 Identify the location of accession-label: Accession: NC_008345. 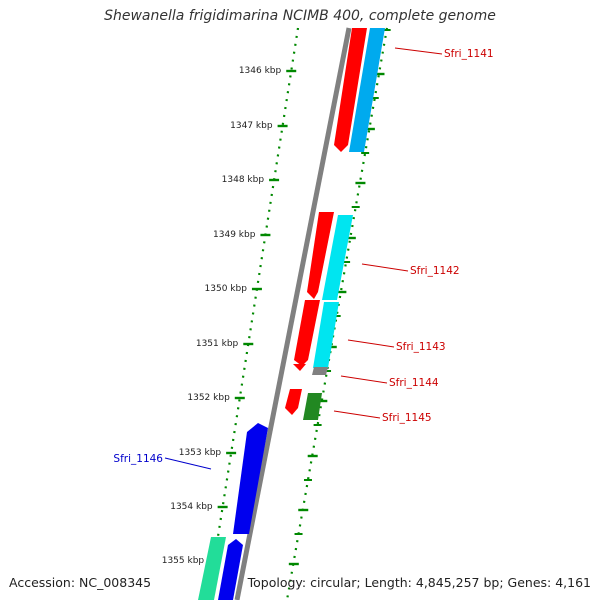
(80, 582).